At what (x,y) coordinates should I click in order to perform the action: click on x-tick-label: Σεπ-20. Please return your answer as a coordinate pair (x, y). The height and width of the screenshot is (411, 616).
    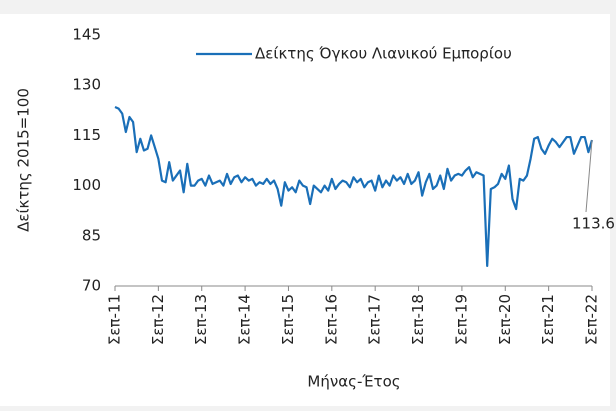
    Looking at the image, I should click on (505, 319).